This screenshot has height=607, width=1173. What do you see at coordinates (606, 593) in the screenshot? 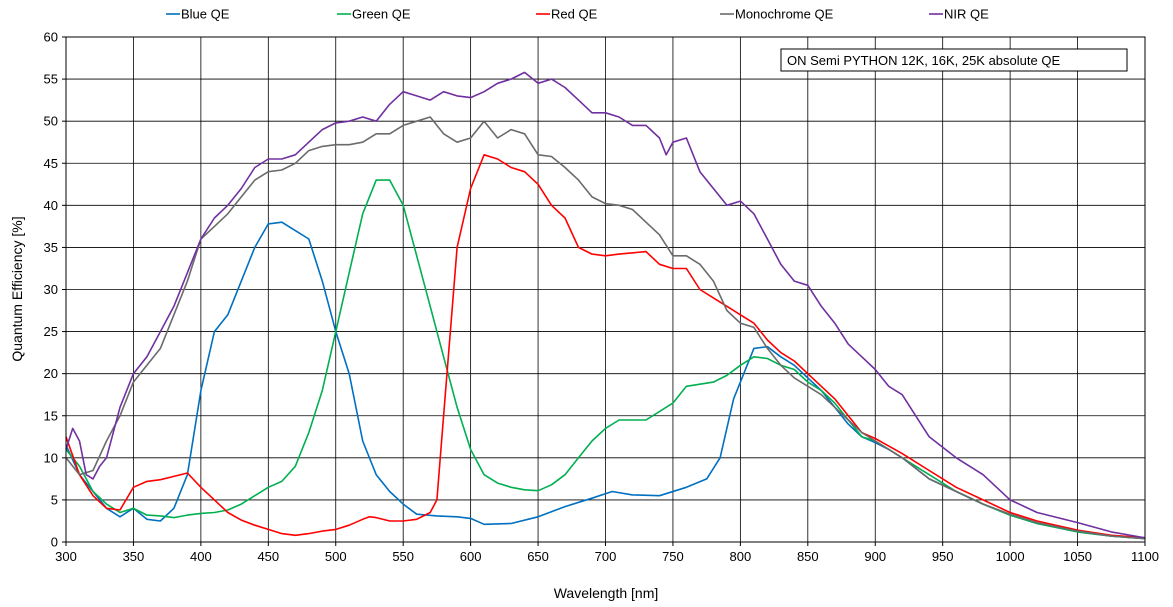
I see `x-axis-title: Wavelength [nm]` at bounding box center [606, 593].